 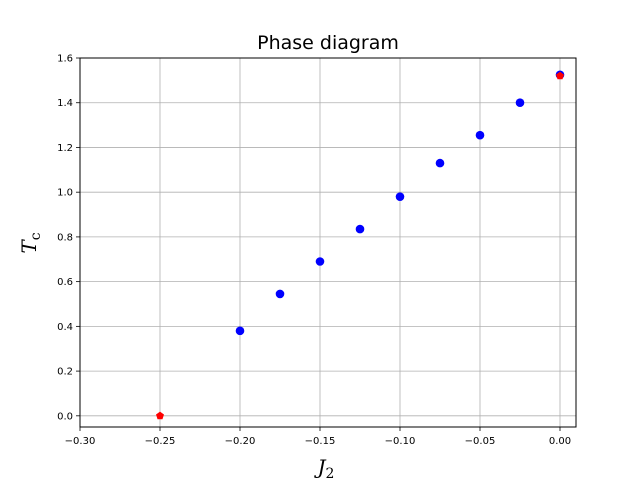 What do you see at coordinates (65, 59) in the screenshot?
I see `y-tick-label: 1.6` at bounding box center [65, 59].